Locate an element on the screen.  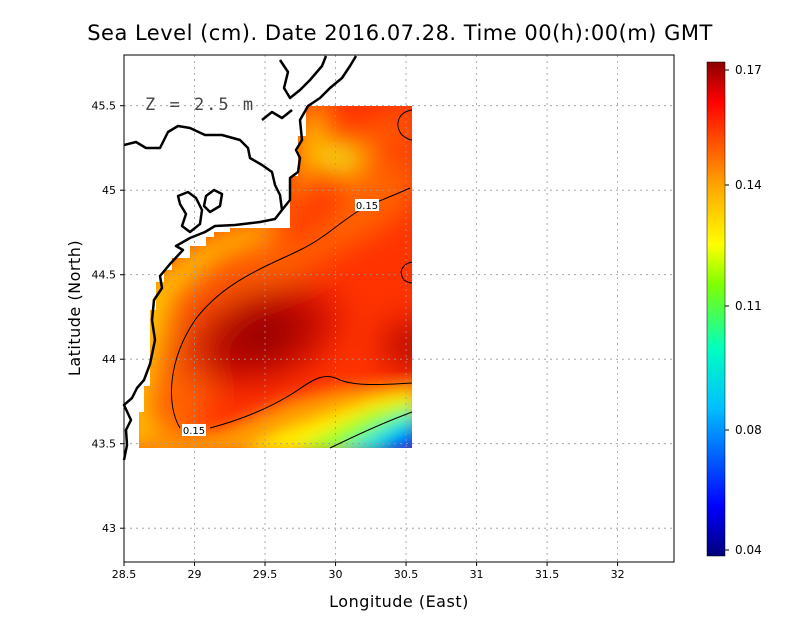
x-tick-label: 29.5 is located at coordinates (265, 574).